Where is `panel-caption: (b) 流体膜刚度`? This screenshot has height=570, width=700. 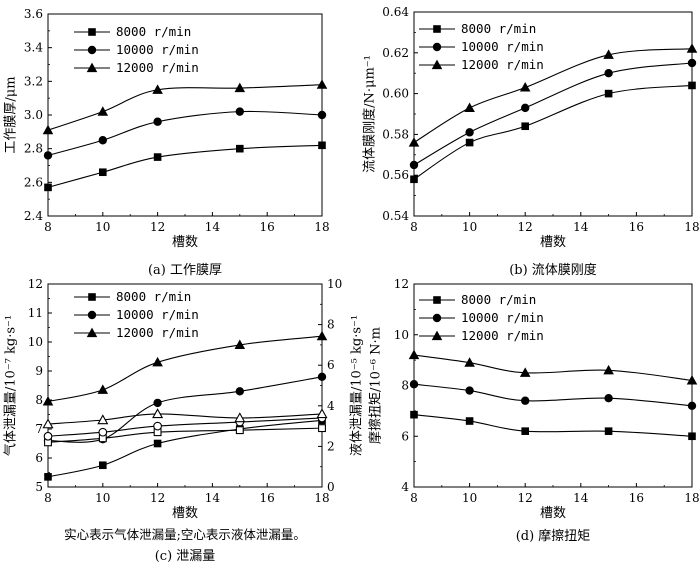
panel-caption: (b) 流体膜刚度 is located at coordinates (553, 270).